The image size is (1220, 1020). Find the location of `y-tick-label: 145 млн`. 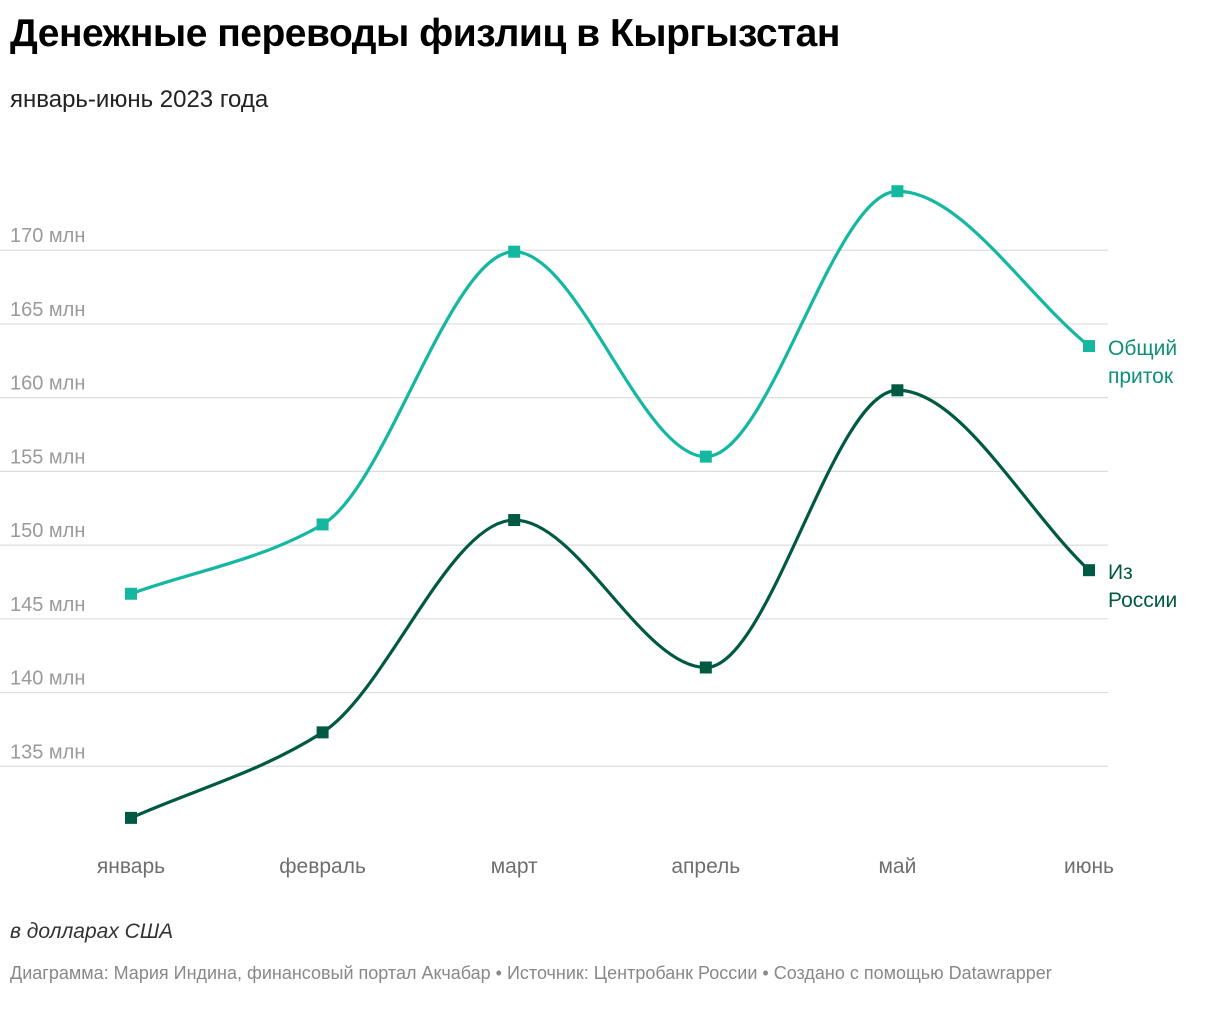

y-tick-label: 145 млн is located at coordinates (47, 605).